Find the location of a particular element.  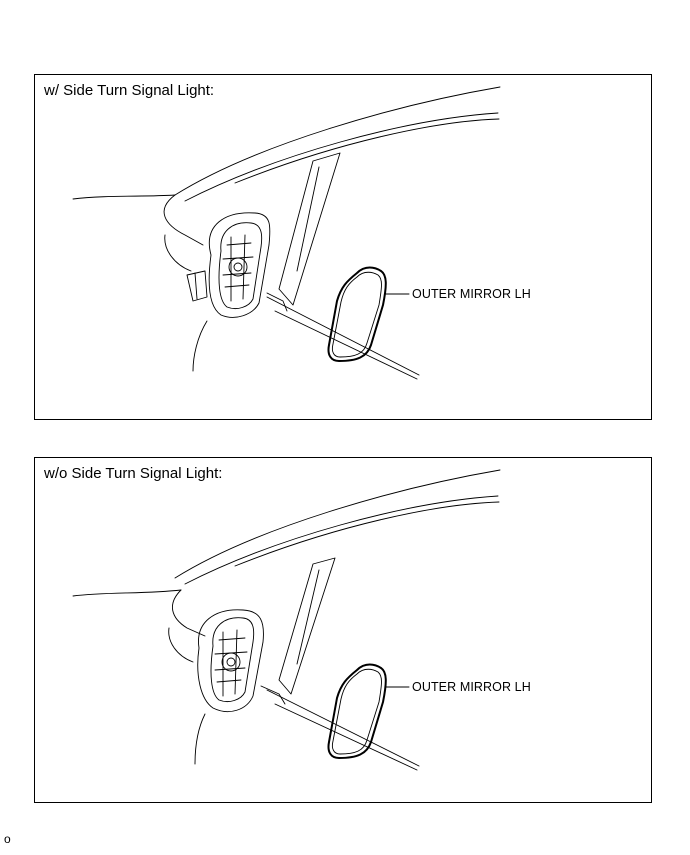

footer-mark: o is located at coordinates (7, 839).